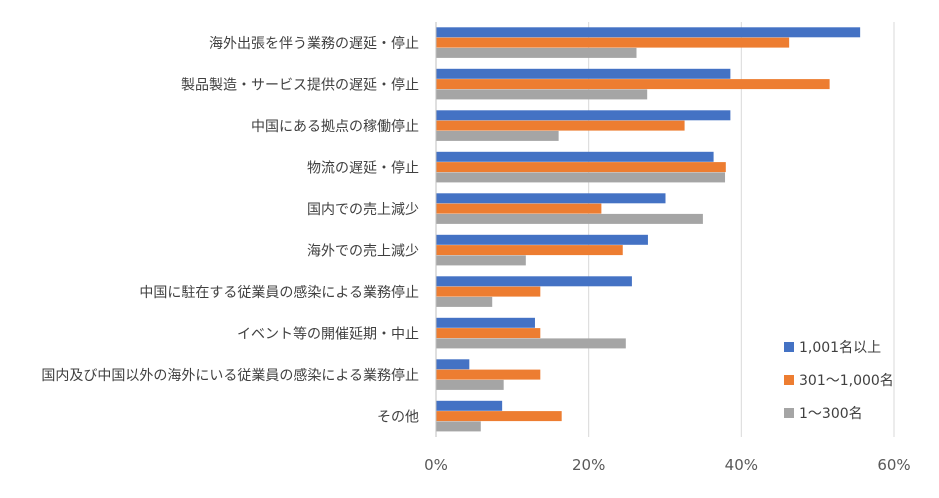  What do you see at coordinates (831, 414) in the screenshot?
I see `legend-label: 1〜300名` at bounding box center [831, 414].